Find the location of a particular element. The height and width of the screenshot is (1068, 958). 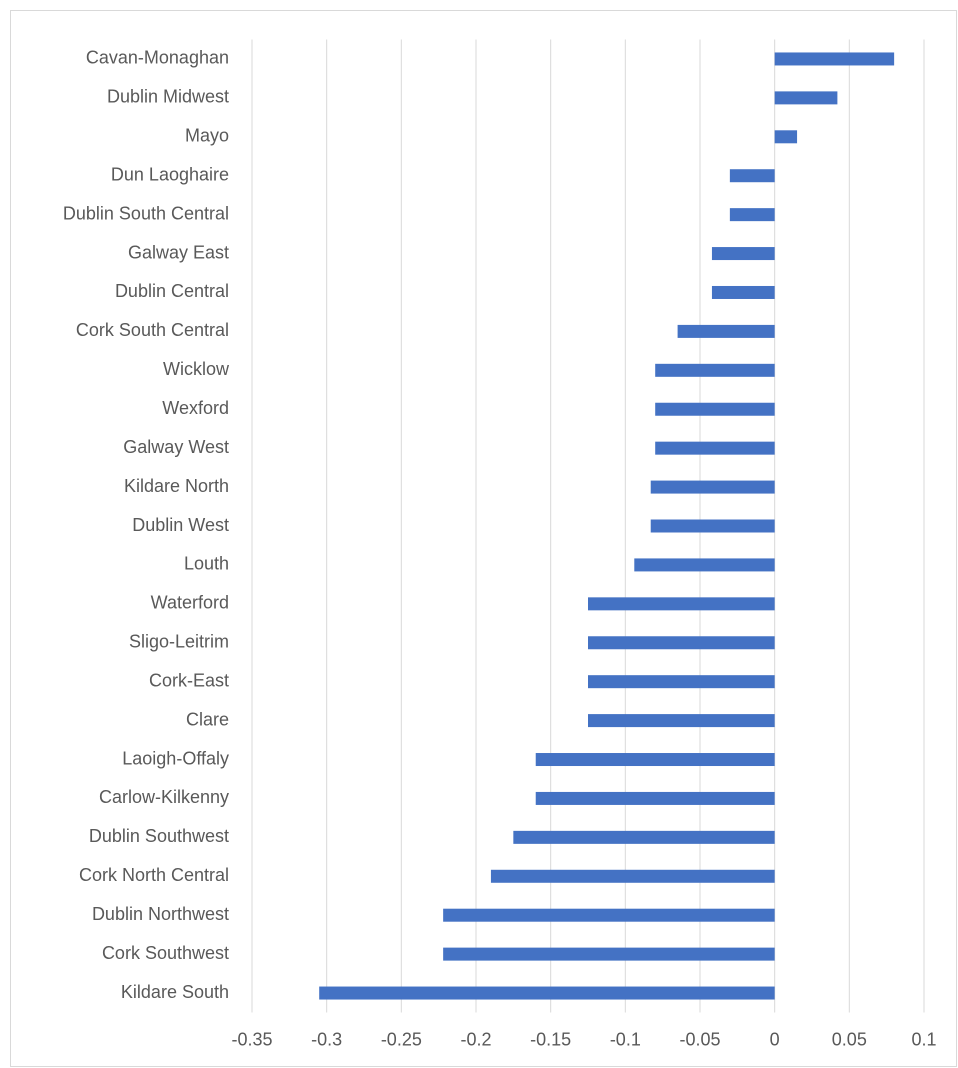

y-tick-label: Wexford is located at coordinates (195, 408).